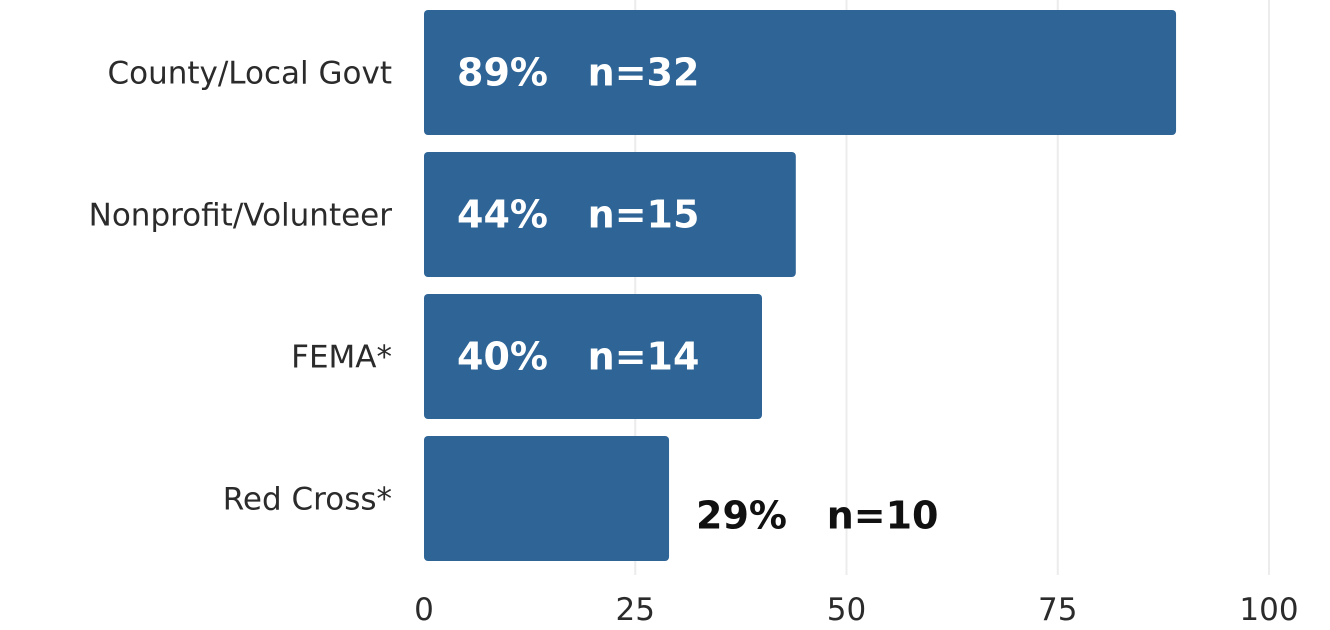 The height and width of the screenshot is (630, 1330). I want to click on category-label: Nonprofit/Volunteer, so click(241, 216).